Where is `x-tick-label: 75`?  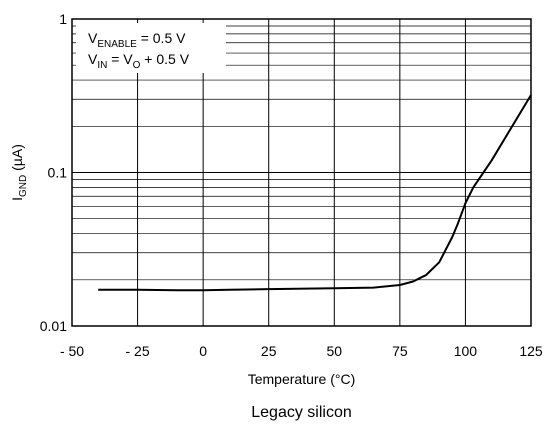
x-tick-label: 75 is located at coordinates (400, 351).